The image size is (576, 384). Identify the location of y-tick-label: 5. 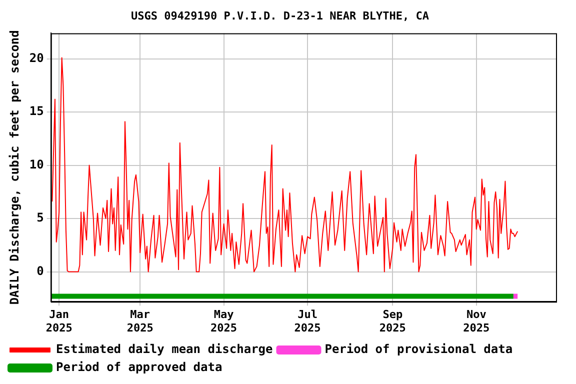
(40, 217).